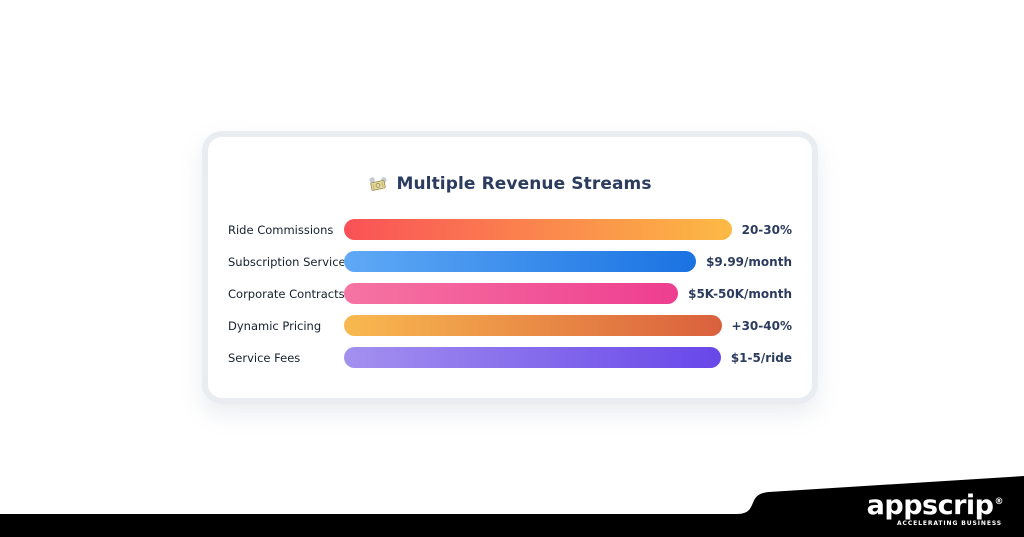  I want to click on row-value: $5K-50K/month, so click(740, 293).